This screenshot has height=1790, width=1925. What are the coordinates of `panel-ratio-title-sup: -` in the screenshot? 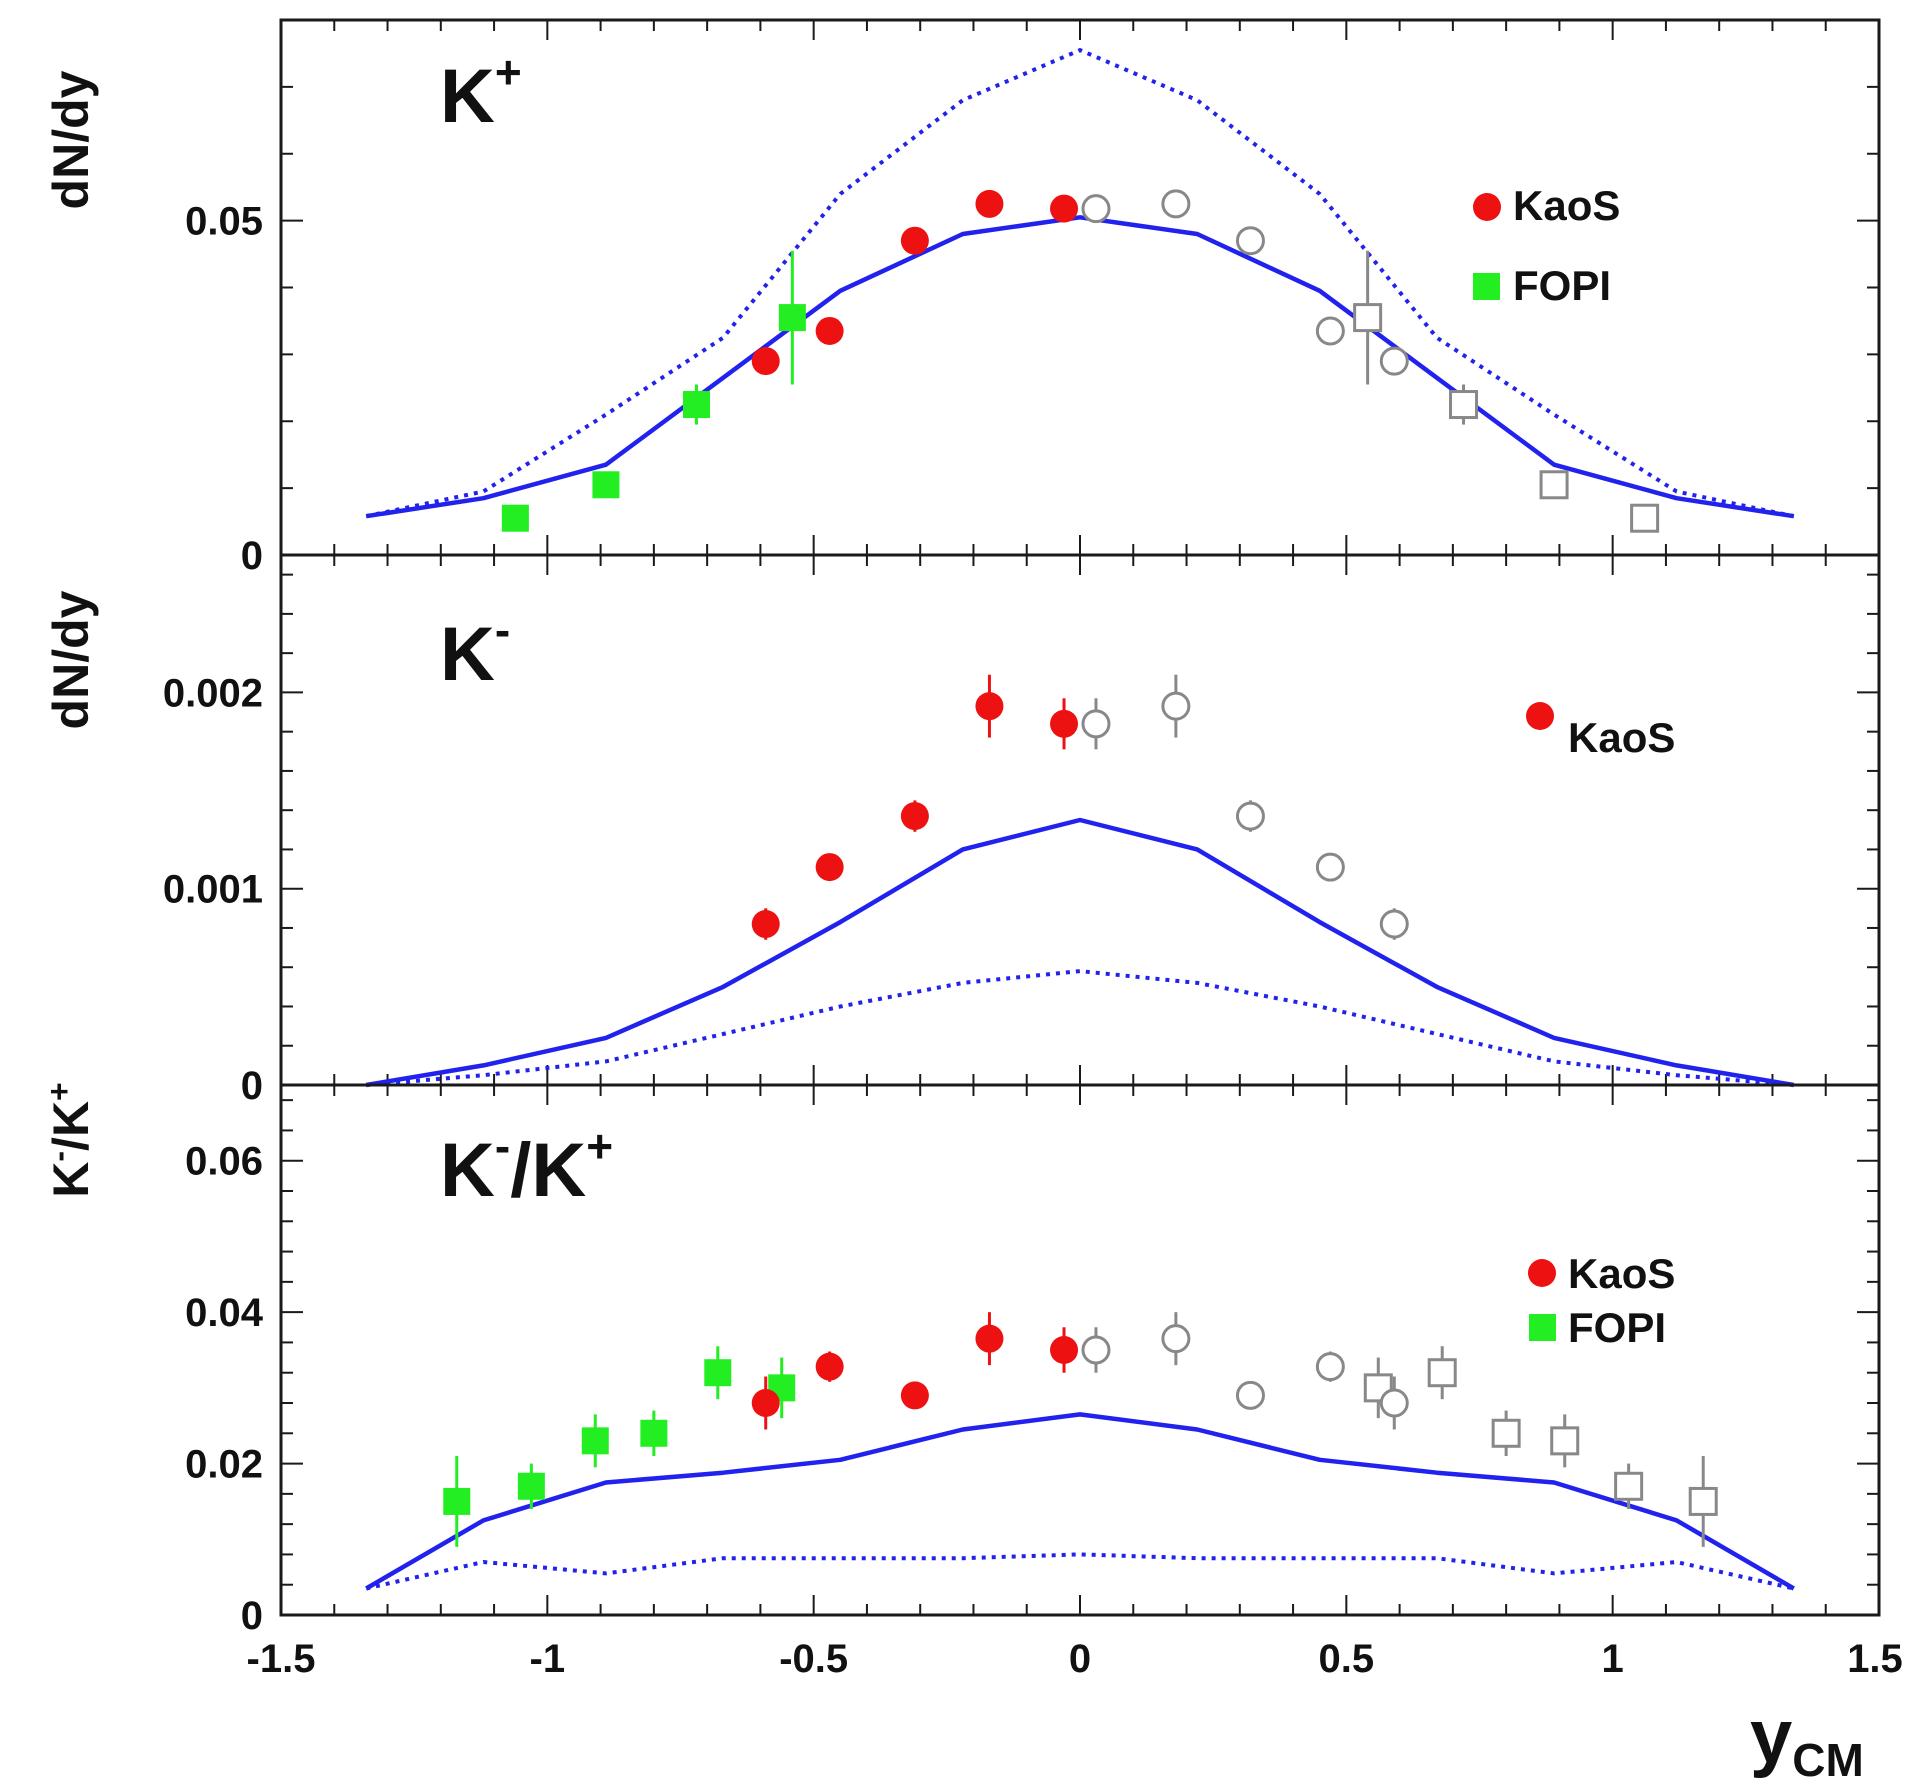 It's located at (502, 1146).